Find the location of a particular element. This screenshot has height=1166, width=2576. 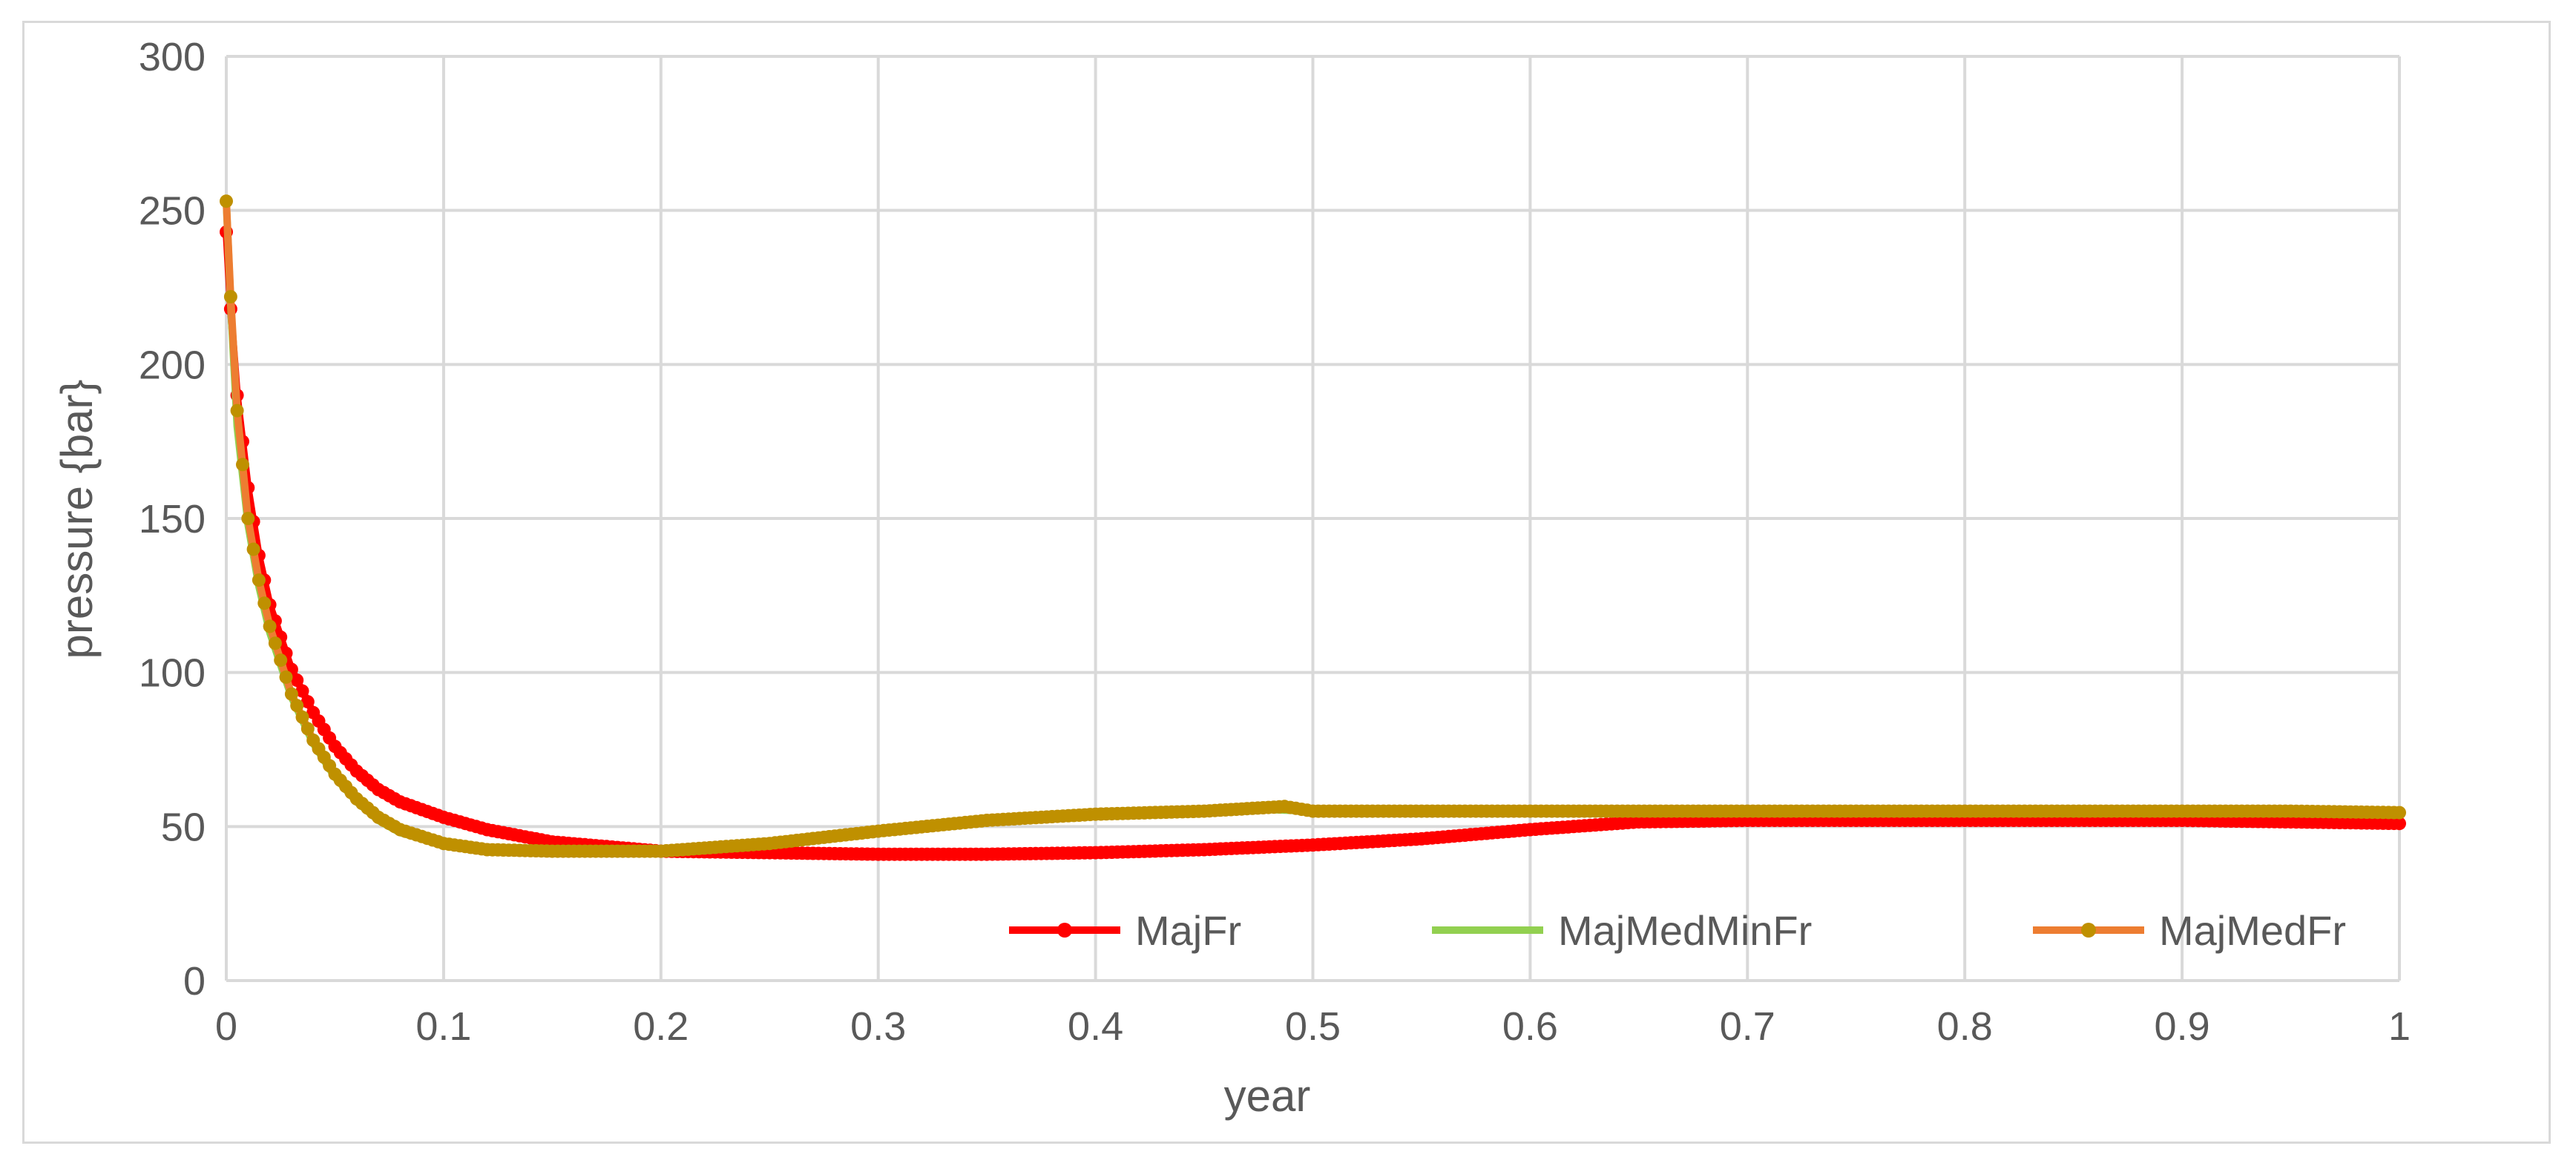

y-tick-label: 200 is located at coordinates (172, 365).